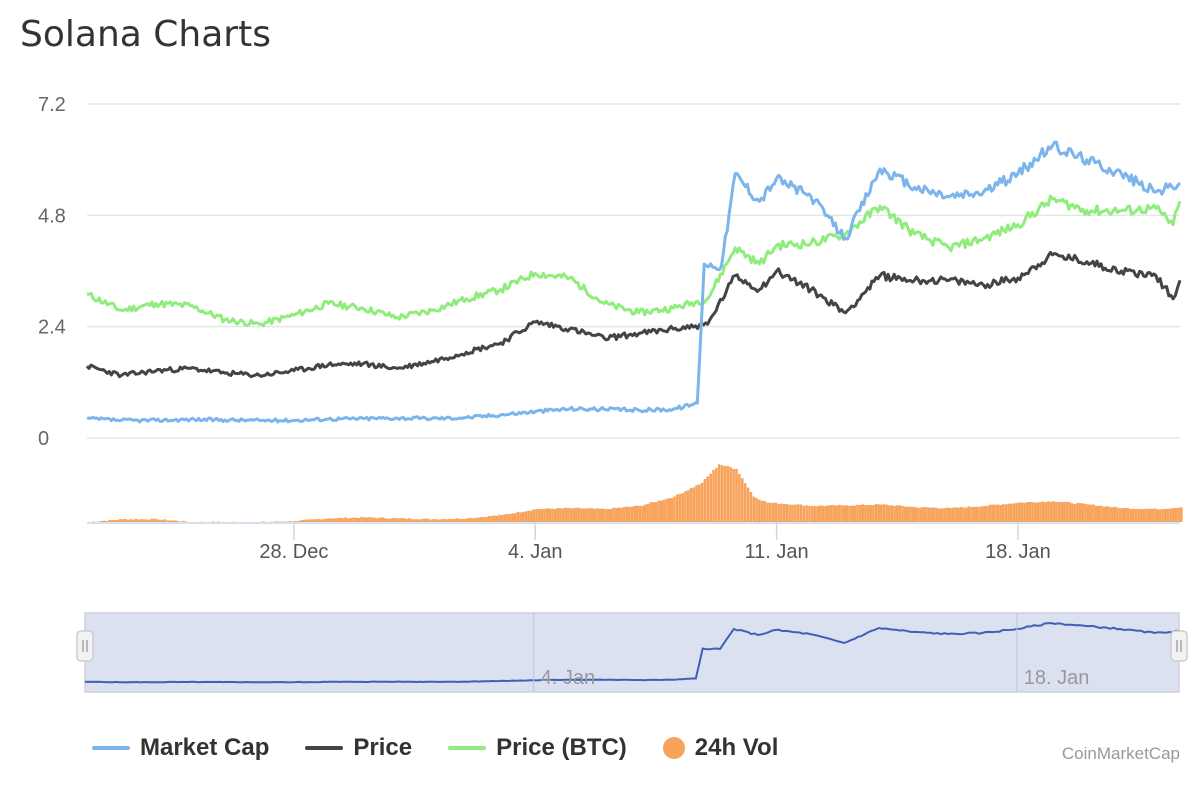 This screenshot has height=800, width=1200. I want to click on navigator-range, so click(632, 652).